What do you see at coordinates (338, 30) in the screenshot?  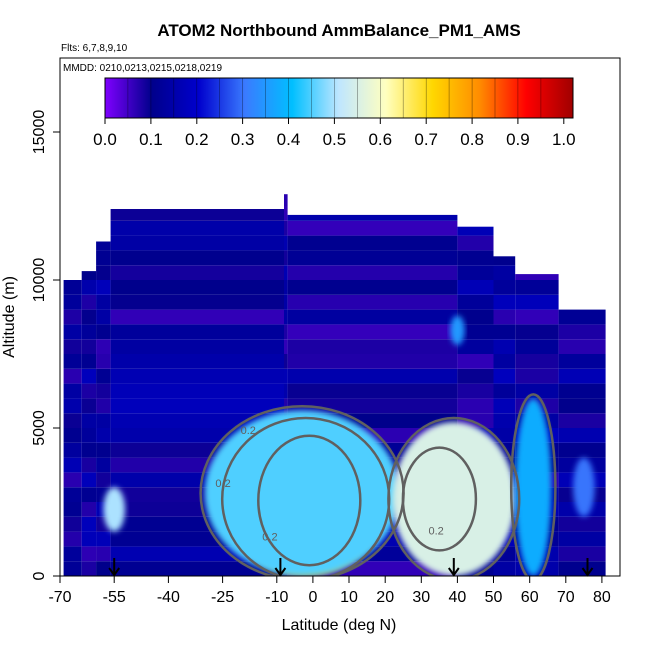 I see `chart-title: ATOM2 Northbound AmmBalance_PM1_AMS` at bounding box center [338, 30].